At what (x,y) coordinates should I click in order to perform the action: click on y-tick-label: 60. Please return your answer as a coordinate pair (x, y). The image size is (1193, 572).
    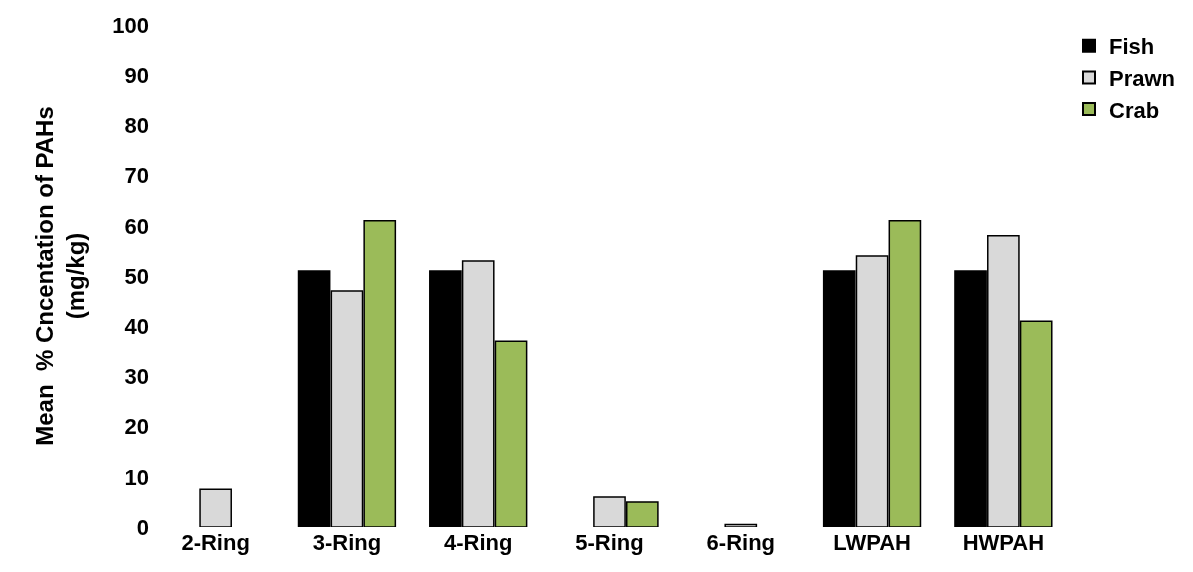
    Looking at the image, I should click on (136, 226).